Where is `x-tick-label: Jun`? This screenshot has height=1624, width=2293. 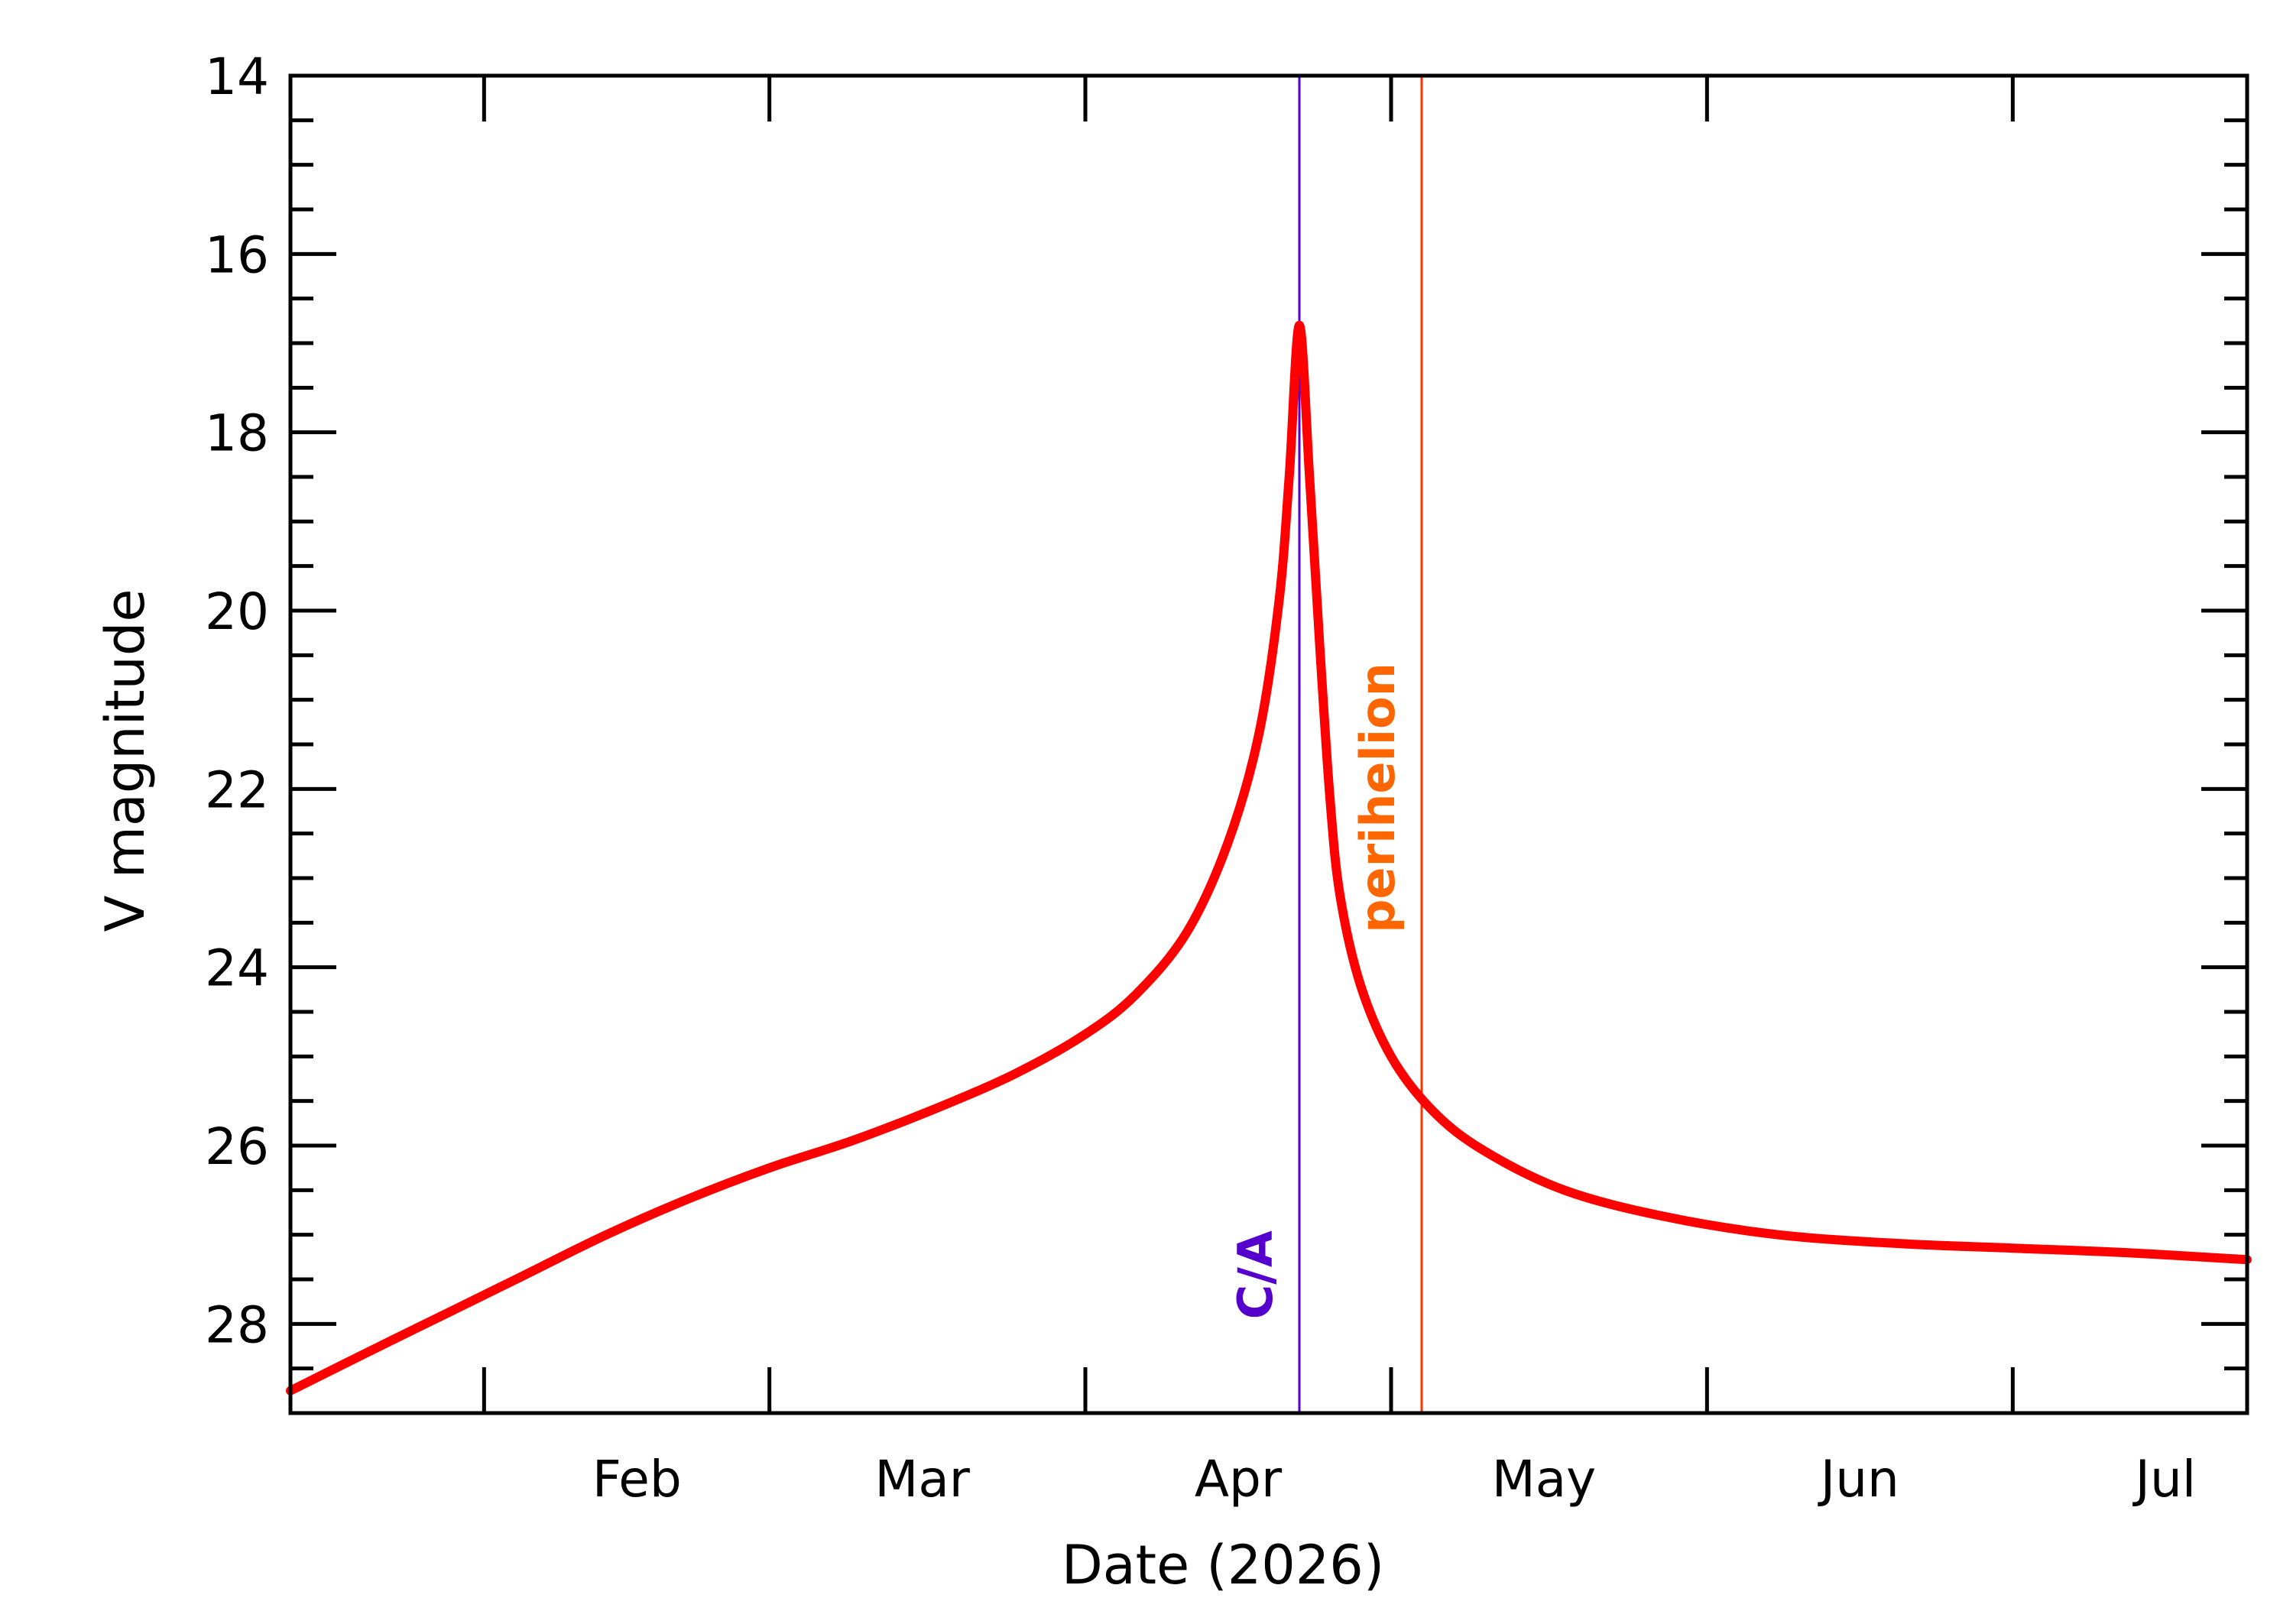 x-tick-label: Jun is located at coordinates (1858, 1479).